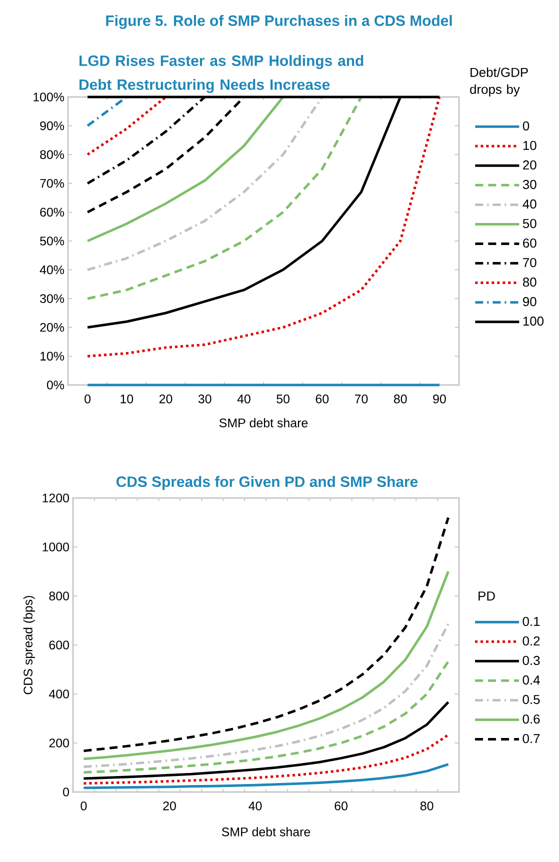 The width and height of the screenshot is (559, 862). Describe the element at coordinates (29, 645) in the screenshot. I see `y-axis-title: CDS spread (bps)` at that location.